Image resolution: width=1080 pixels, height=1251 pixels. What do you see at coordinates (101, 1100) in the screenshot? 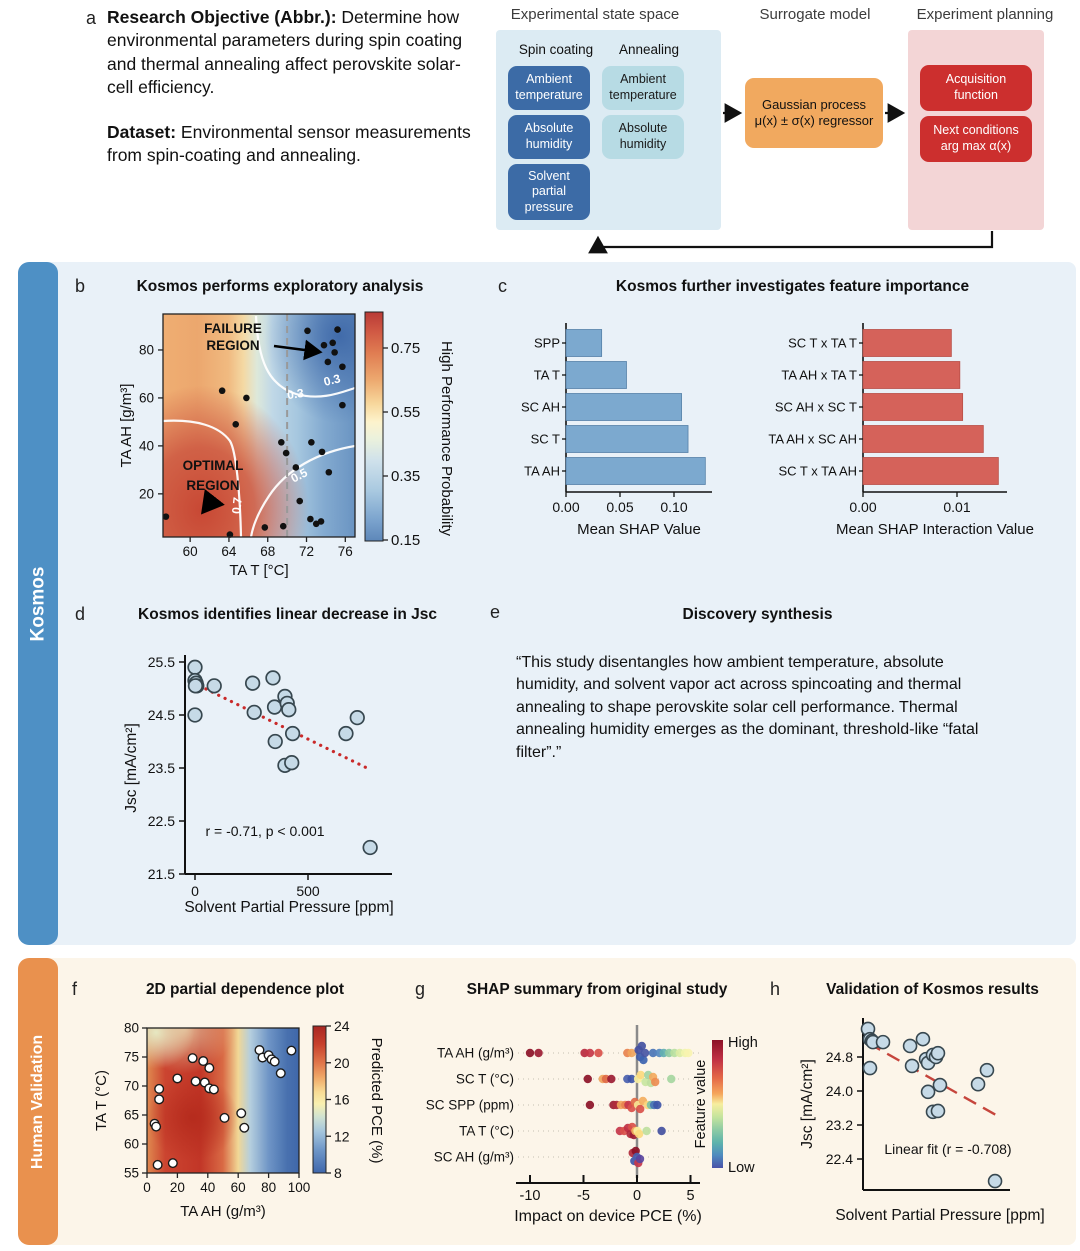
I see `y-axis-label: TA T (°C)` at bounding box center [101, 1100].